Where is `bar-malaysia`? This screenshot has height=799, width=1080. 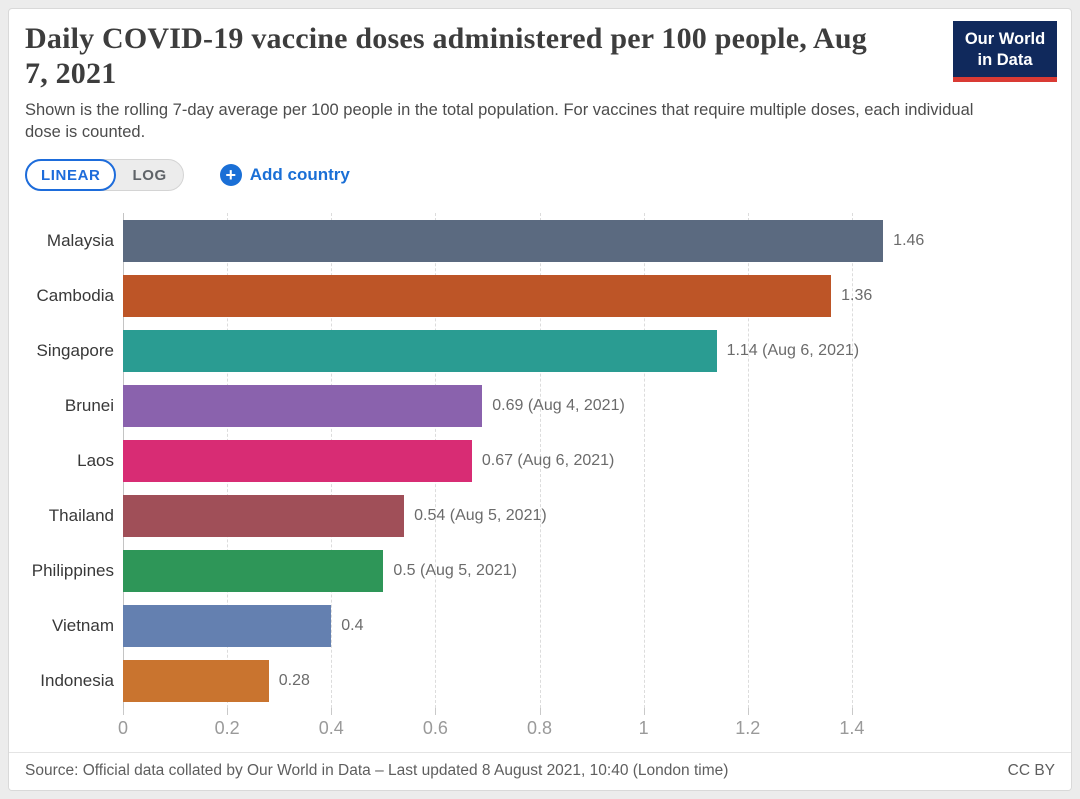
bar-malaysia is located at coordinates (503, 240).